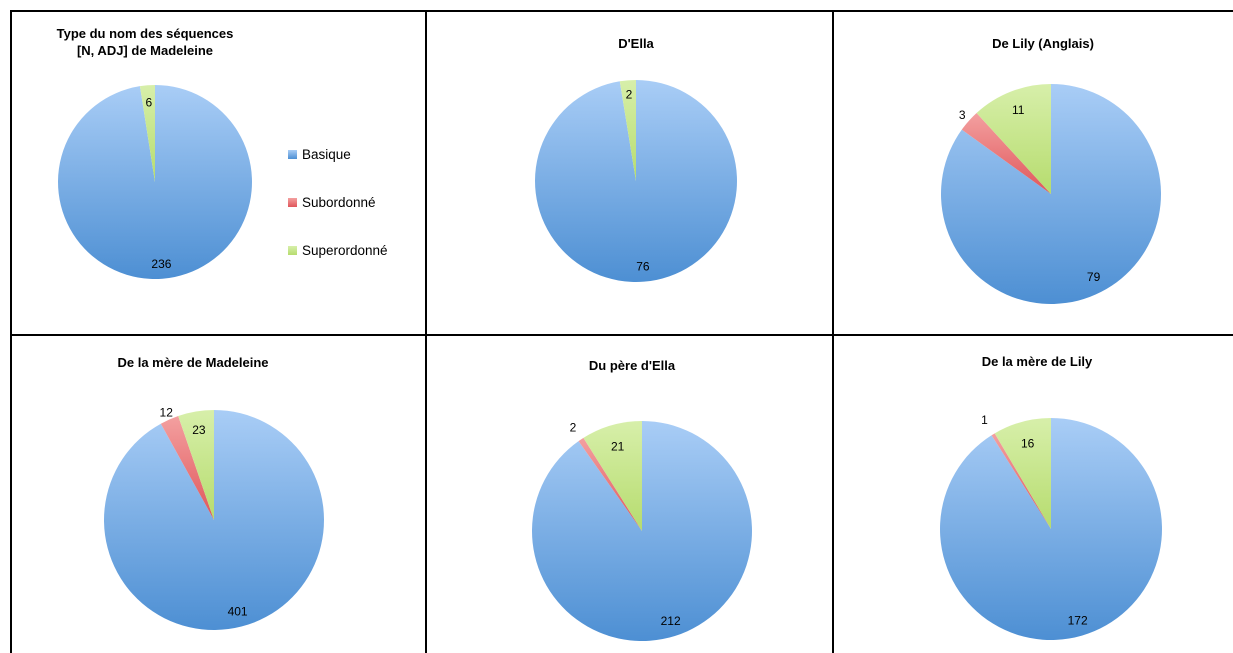 This screenshot has width=1233, height=653. I want to click on pie-chart-lily: De Lily (Anglais) 79 3 11, so click(1051, 170).